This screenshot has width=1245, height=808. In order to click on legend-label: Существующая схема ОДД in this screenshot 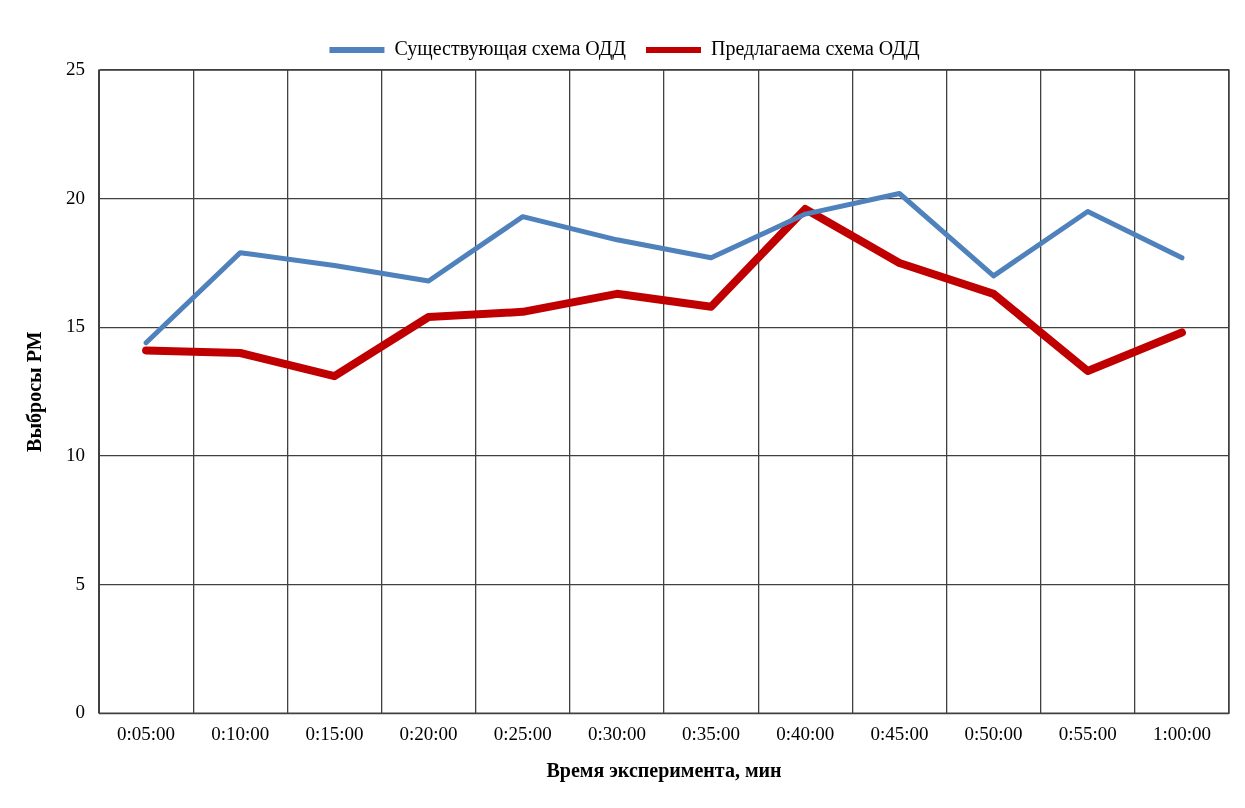, I will do `click(510, 49)`.